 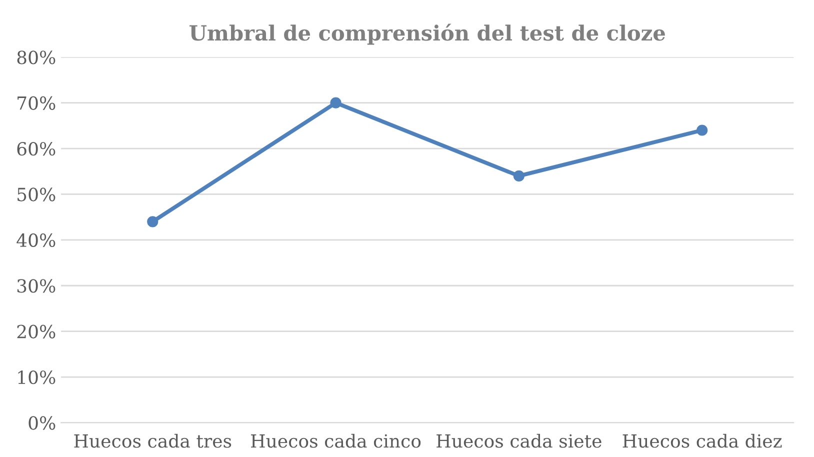 I want to click on chart-title: Umbral de comprensión del test de cloze, so click(x=427, y=34).